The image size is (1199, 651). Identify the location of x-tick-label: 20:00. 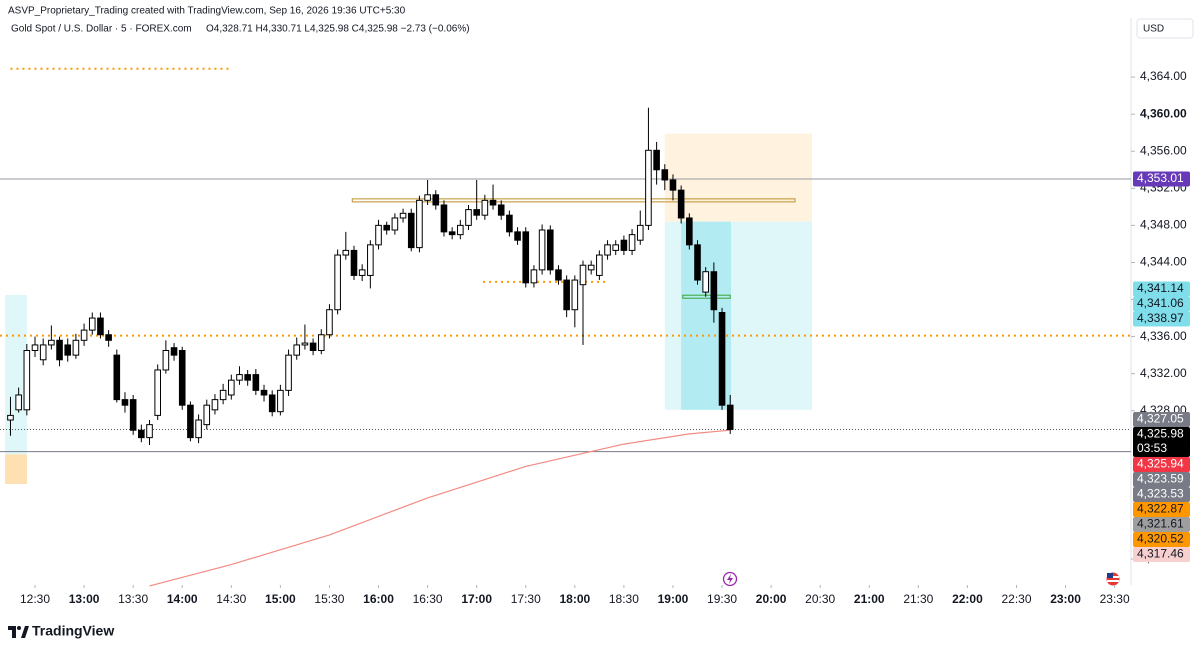
(771, 599).